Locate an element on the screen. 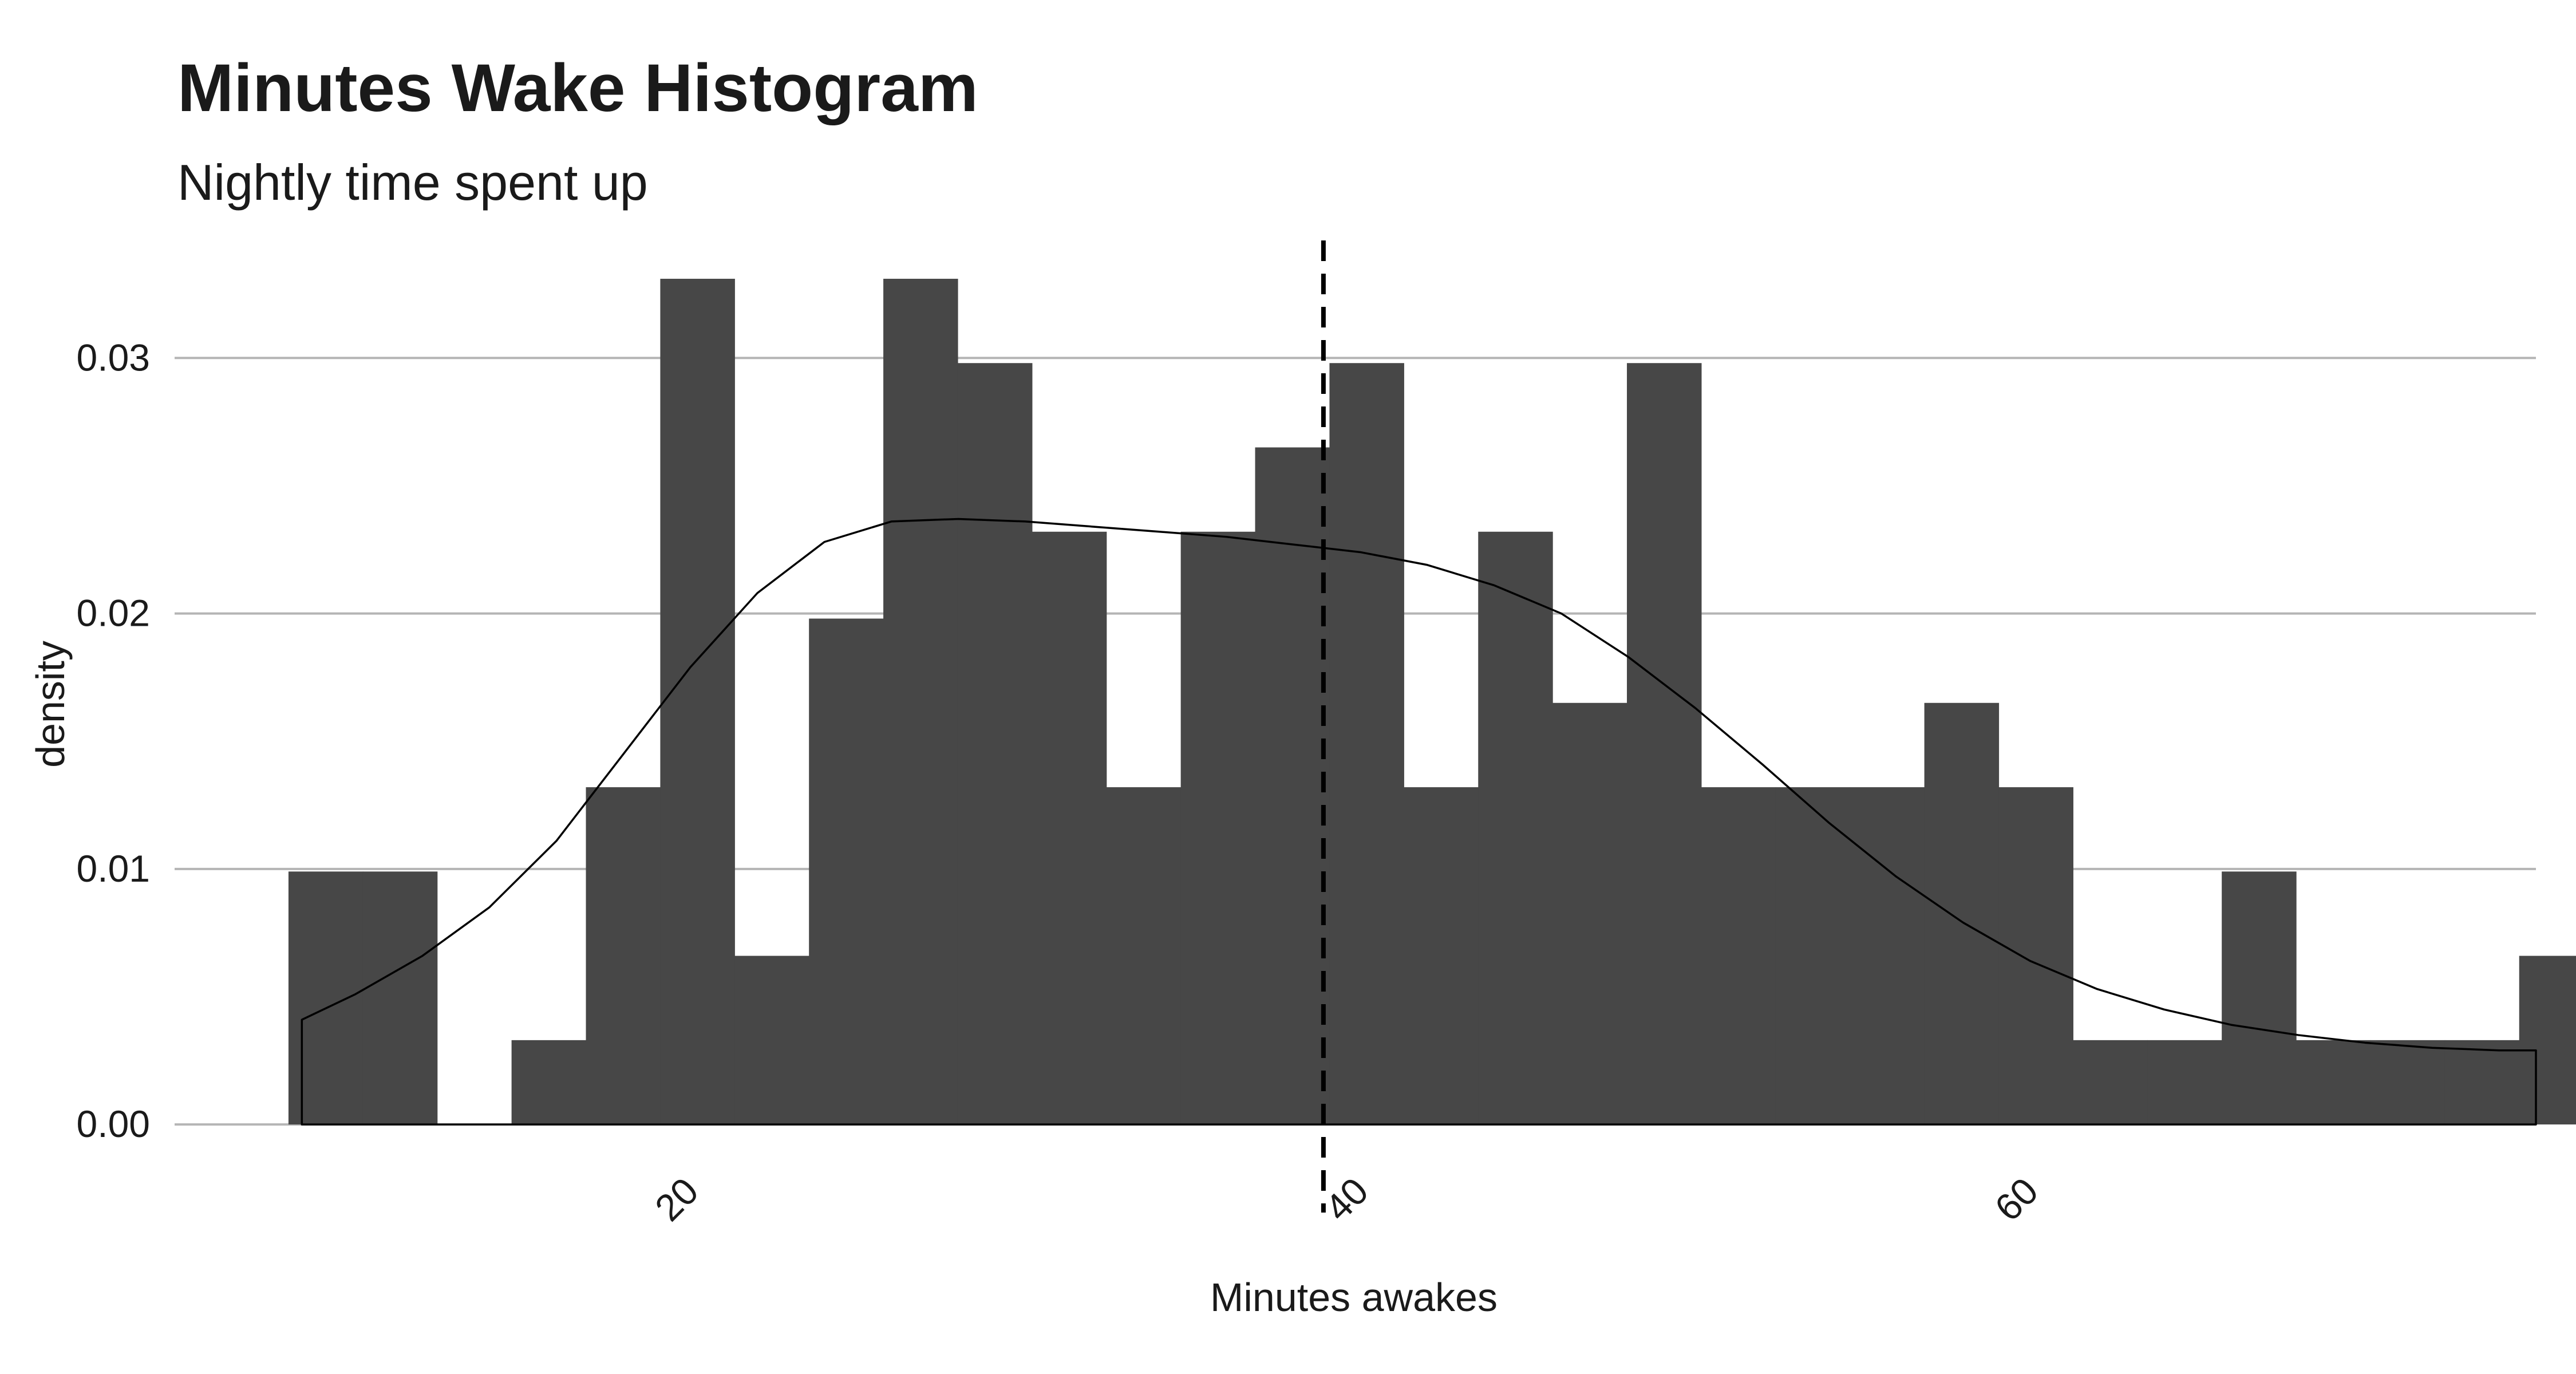  chart-title: Minutes Wake Histogram is located at coordinates (577, 88).